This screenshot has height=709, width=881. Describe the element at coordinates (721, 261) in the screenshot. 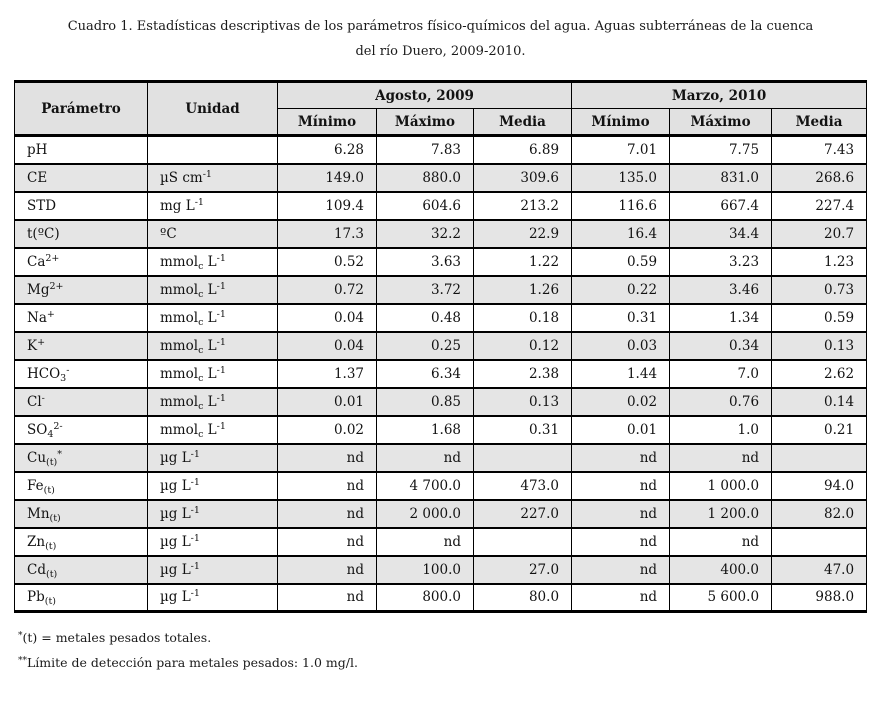

I see `value-cell: 3.23` at that location.